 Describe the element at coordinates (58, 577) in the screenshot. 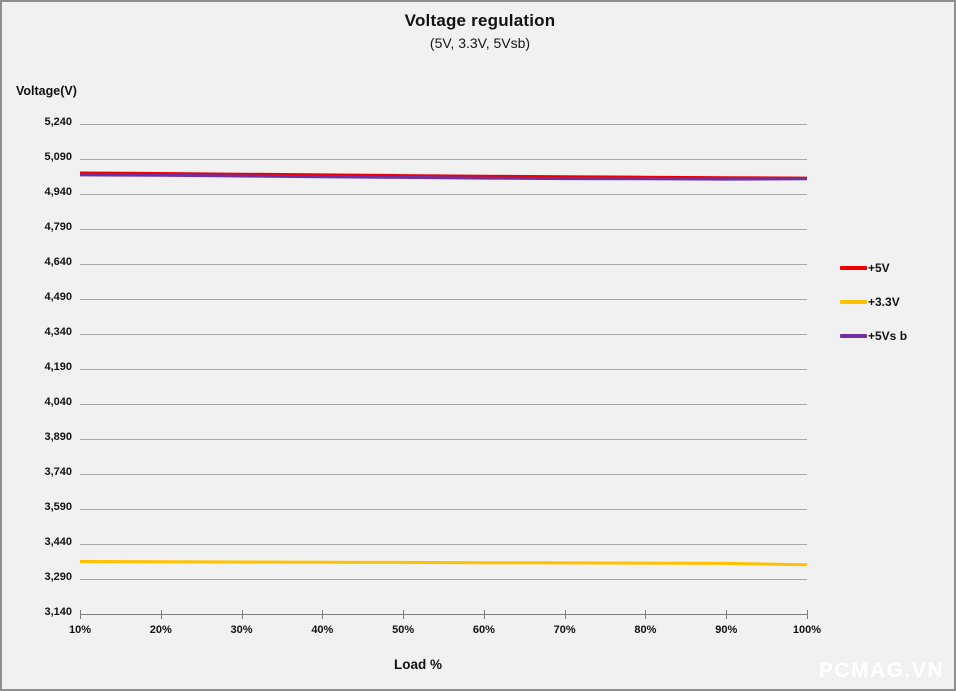

I see `y-tick-label: 3,290` at that location.